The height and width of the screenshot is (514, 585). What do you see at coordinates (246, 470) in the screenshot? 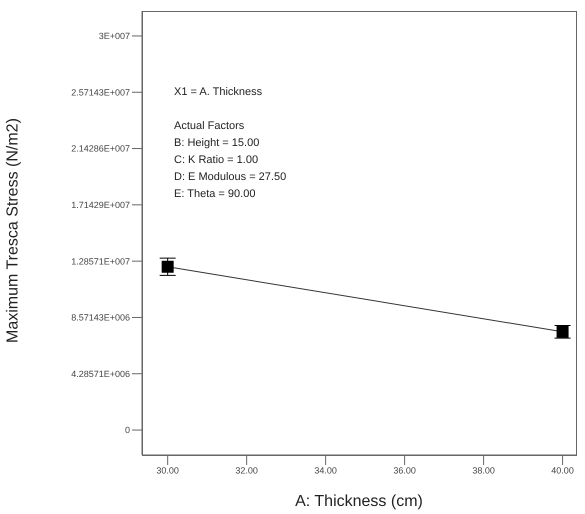
I see `x-tick-label: 32.00` at bounding box center [246, 470].